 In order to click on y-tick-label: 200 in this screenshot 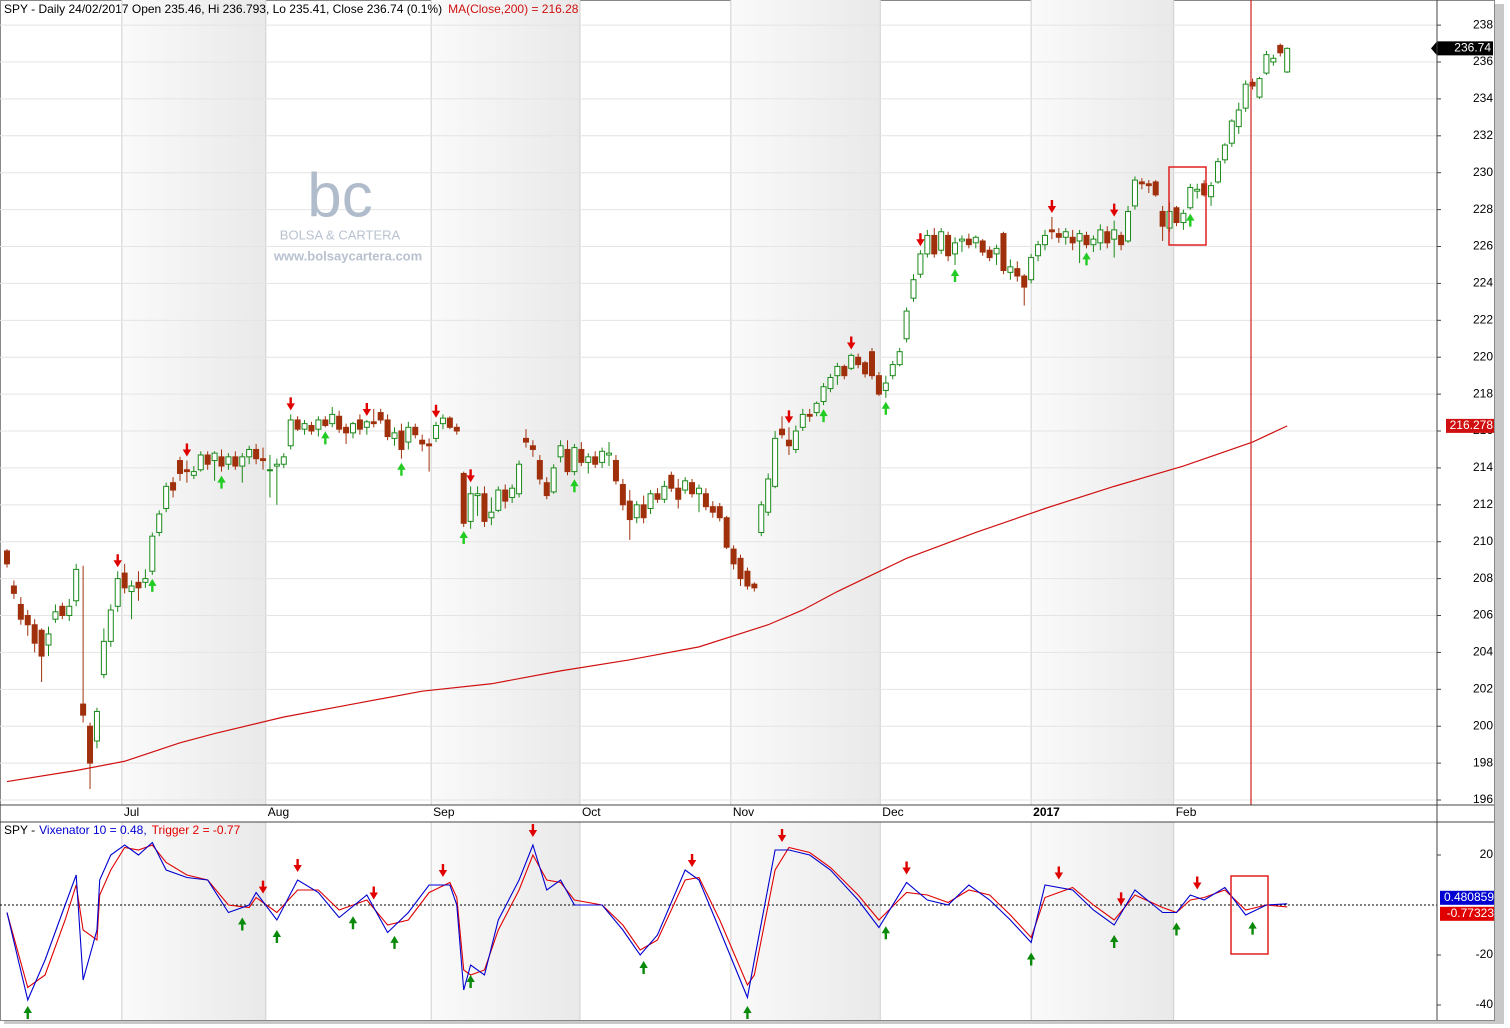, I will do `click(1483, 725)`.